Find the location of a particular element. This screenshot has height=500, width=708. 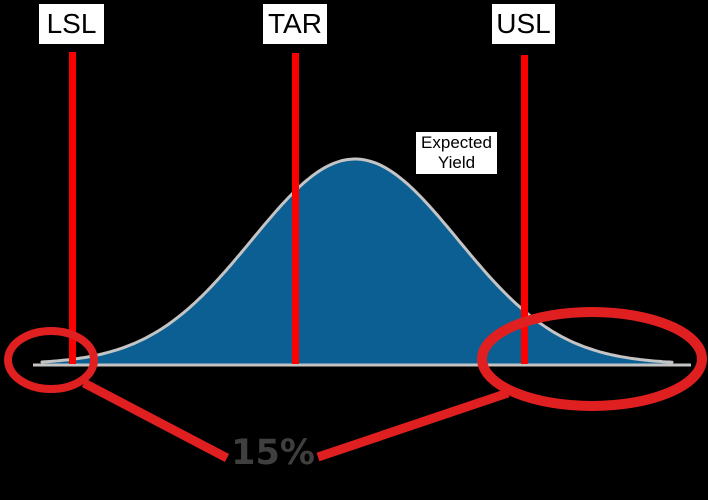

left-tail-ellipse is located at coordinates (51, 360).